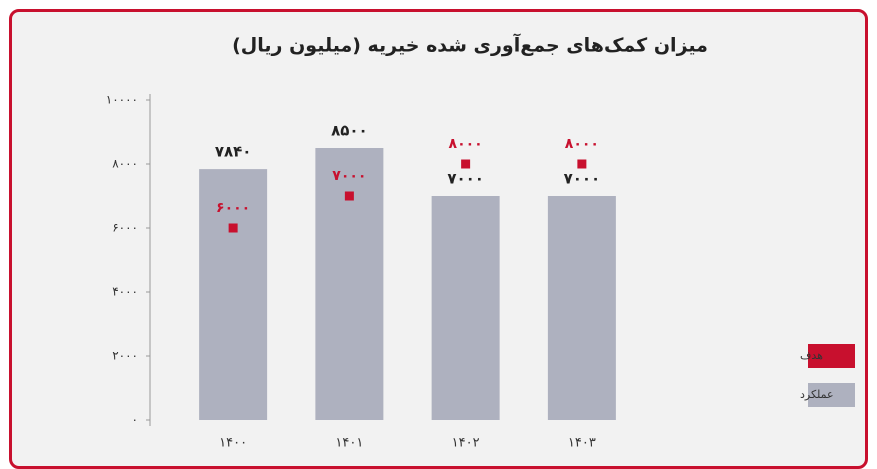 This screenshot has height=469, width=877. Describe the element at coordinates (349, 443) in the screenshot. I see `x-tick-label: ۱۴۰۱` at that location.